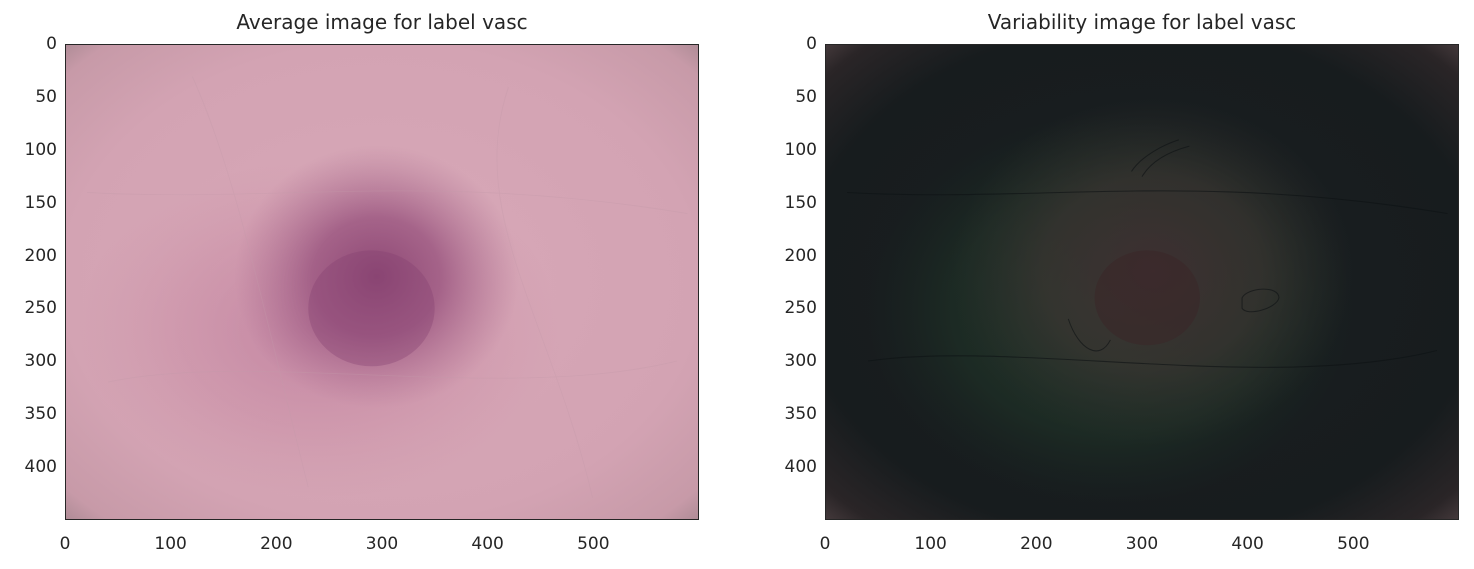  What do you see at coordinates (1142, 22) in the screenshot?
I see `chart-title: Variability image for label vasc` at bounding box center [1142, 22].